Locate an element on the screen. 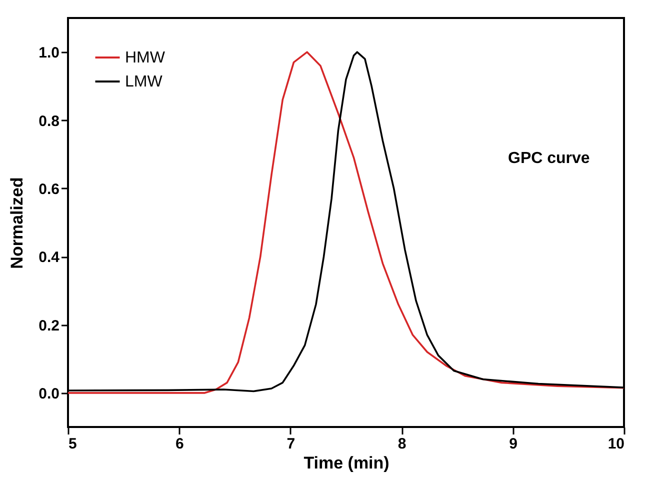 Image resolution: width=669 pixels, height=501 pixels. x-tick-label: 9 is located at coordinates (513, 444).